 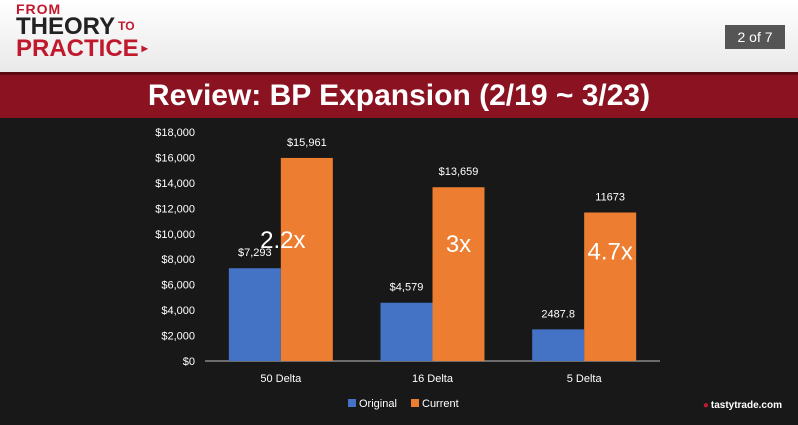 I want to click on cherry-icon: ●, so click(x=705, y=405).